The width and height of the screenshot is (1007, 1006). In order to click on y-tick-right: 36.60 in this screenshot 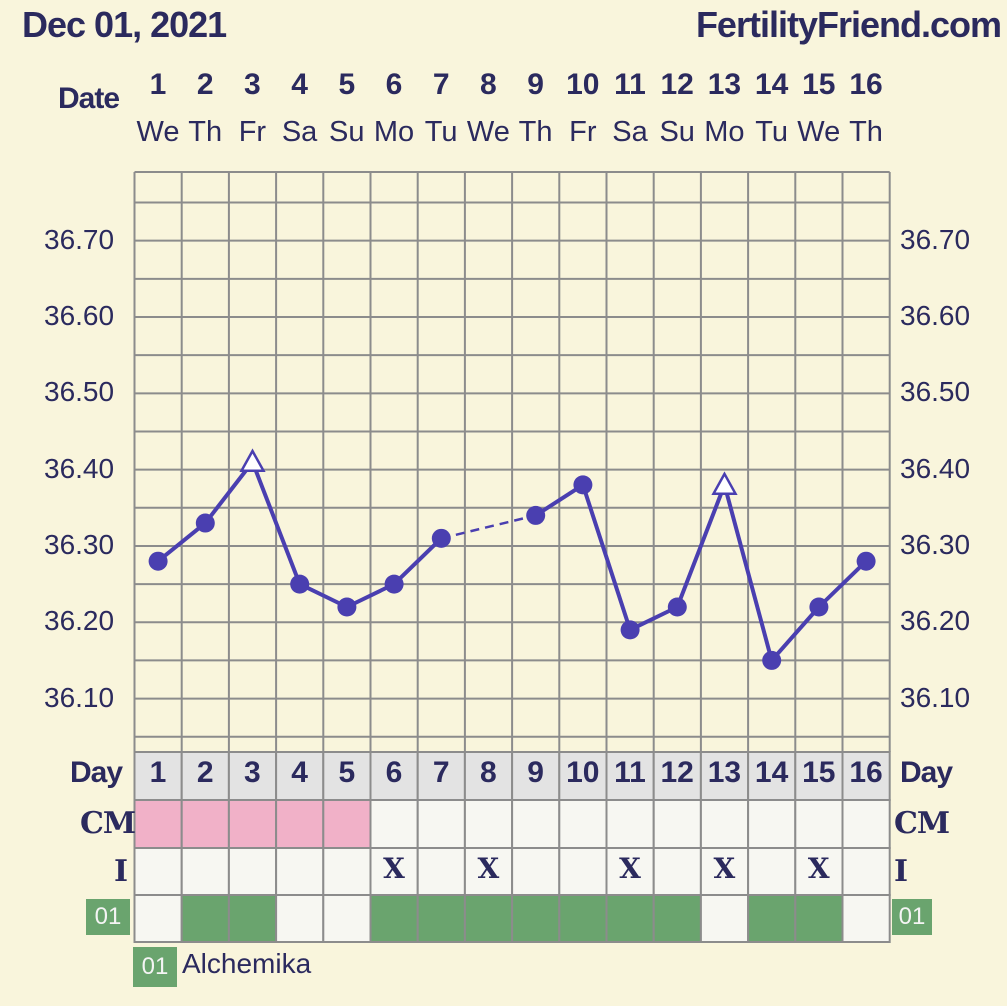, I will do `click(935, 315)`.